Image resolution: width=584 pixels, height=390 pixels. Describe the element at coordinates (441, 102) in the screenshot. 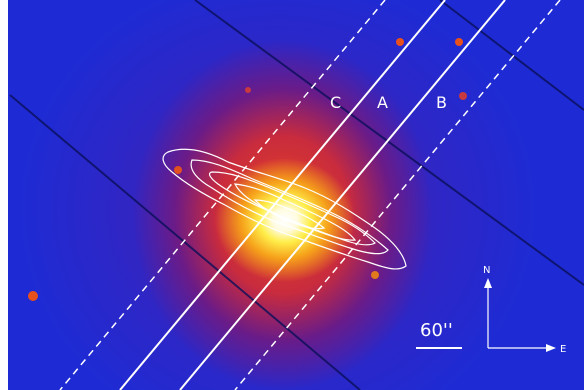

I see `slit-label-b: B` at that location.